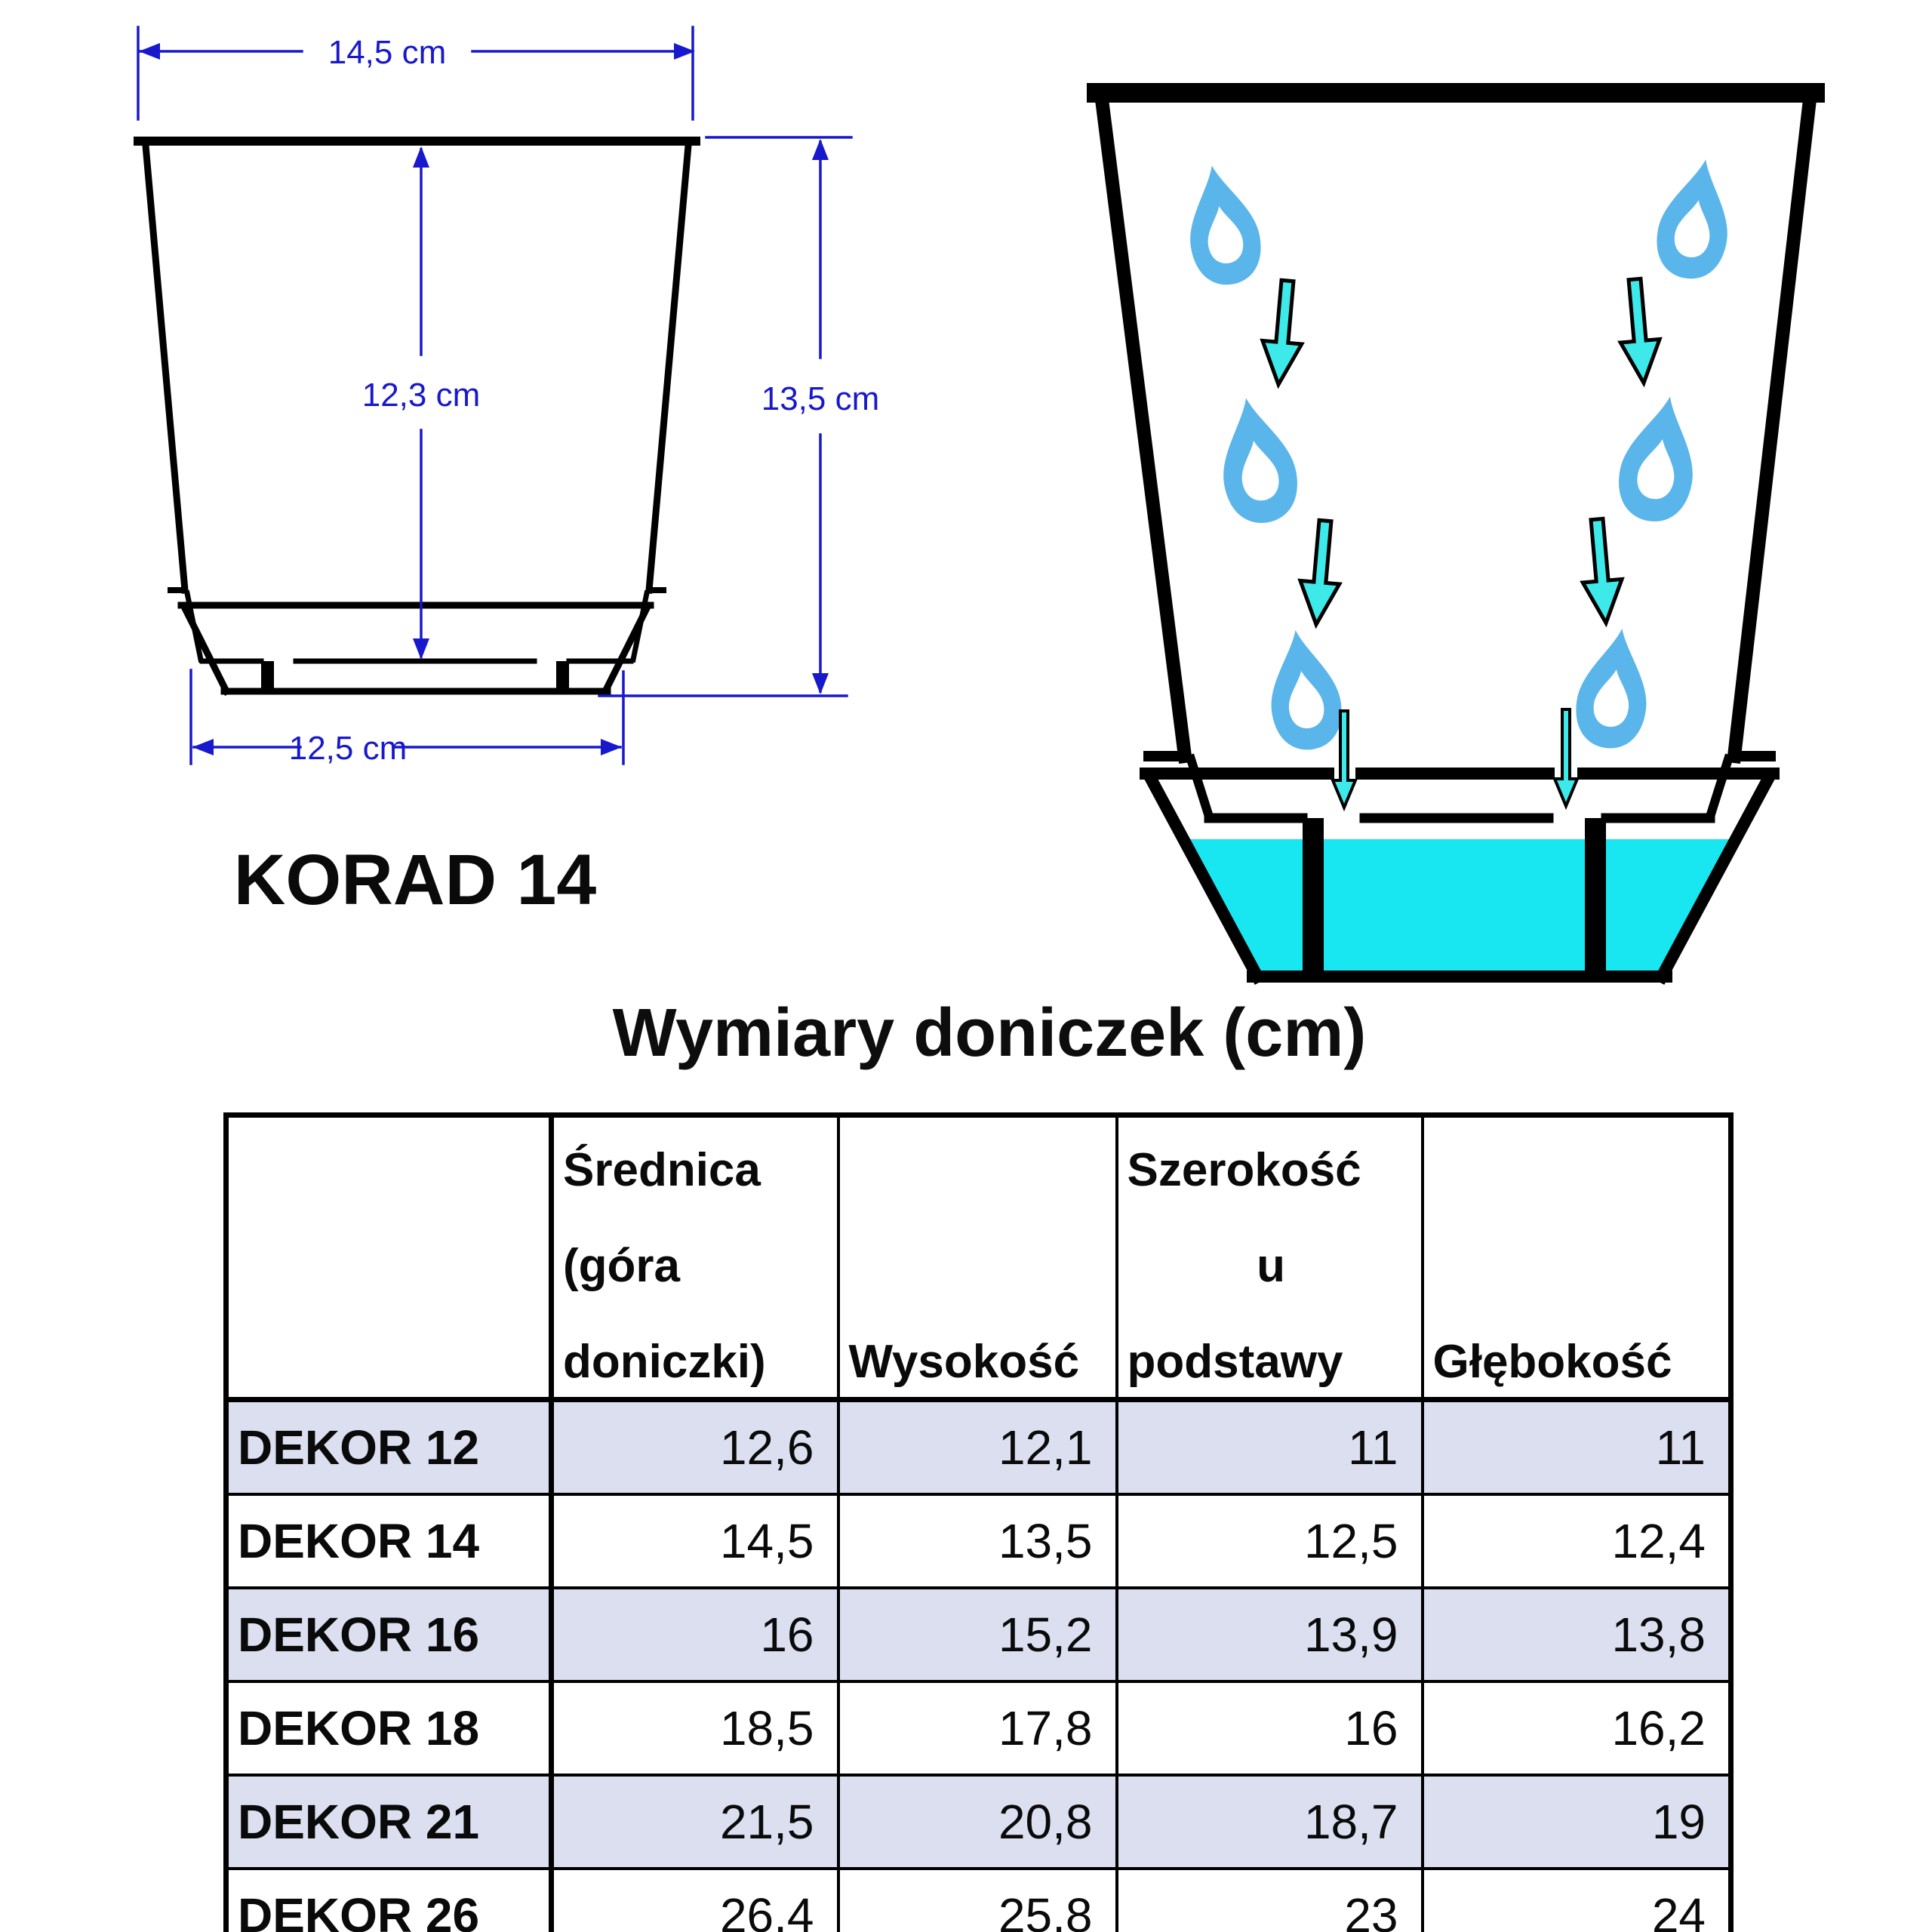 The image size is (1932, 1932). I want to click on row-label: DEKOR 12, so click(389, 1447).